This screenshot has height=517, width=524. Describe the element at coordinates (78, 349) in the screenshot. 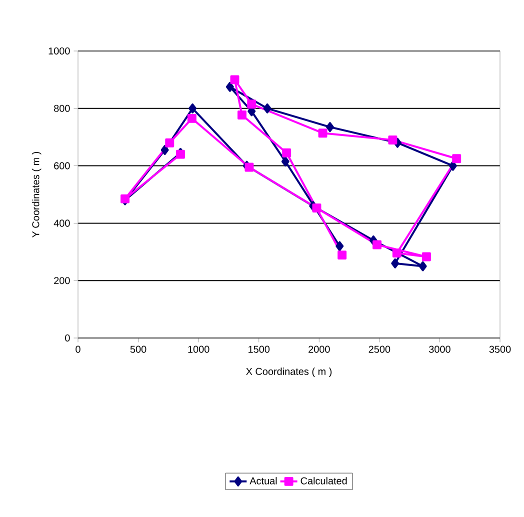

I see `x-tick-label: 0` at that location.